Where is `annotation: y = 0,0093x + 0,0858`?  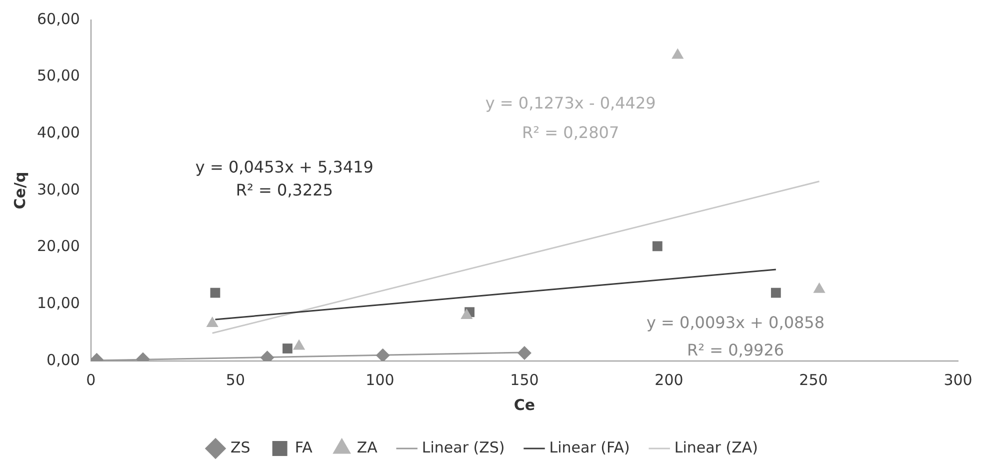
annotation: y = 0,0093x + 0,0858 is located at coordinates (735, 322).